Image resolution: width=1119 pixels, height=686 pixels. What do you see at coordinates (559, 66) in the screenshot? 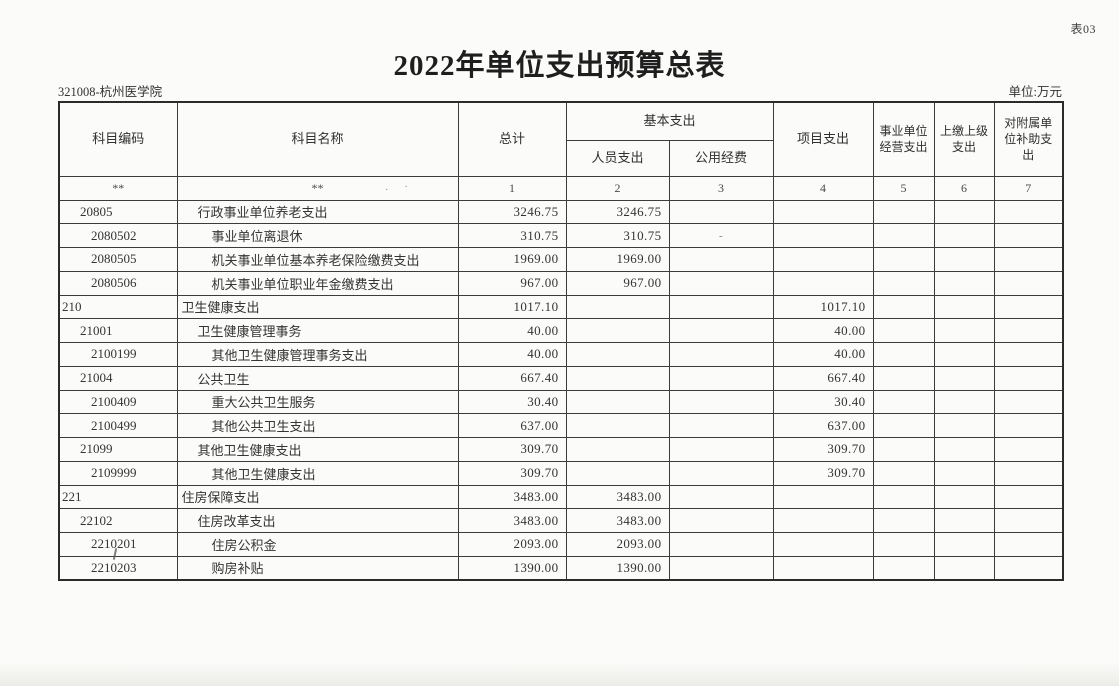
I see `page-title: 2022年单位支出预算总表` at bounding box center [559, 66].